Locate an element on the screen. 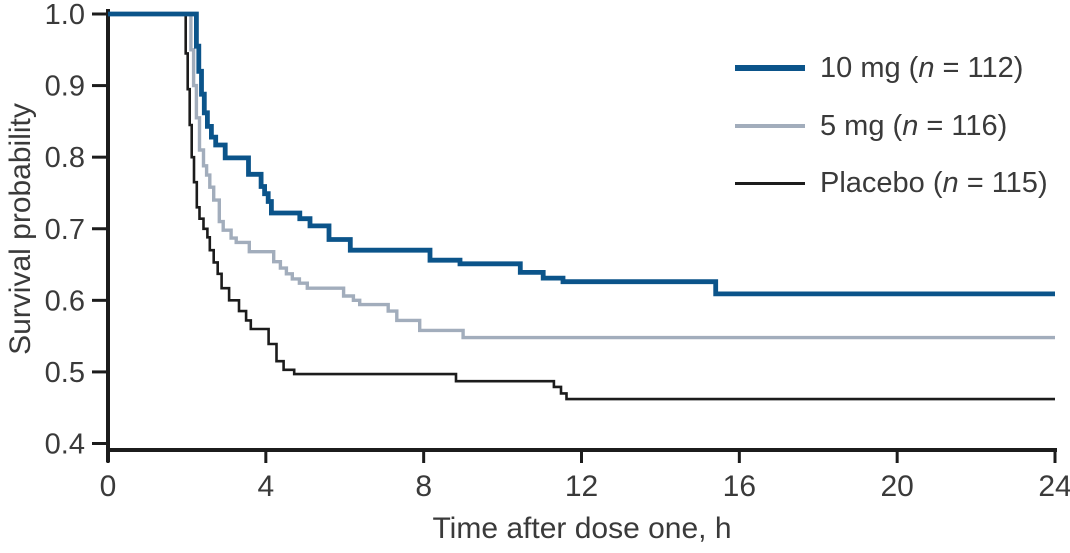  legend-label-5mg-suffix: = 116) is located at coordinates (963, 125).